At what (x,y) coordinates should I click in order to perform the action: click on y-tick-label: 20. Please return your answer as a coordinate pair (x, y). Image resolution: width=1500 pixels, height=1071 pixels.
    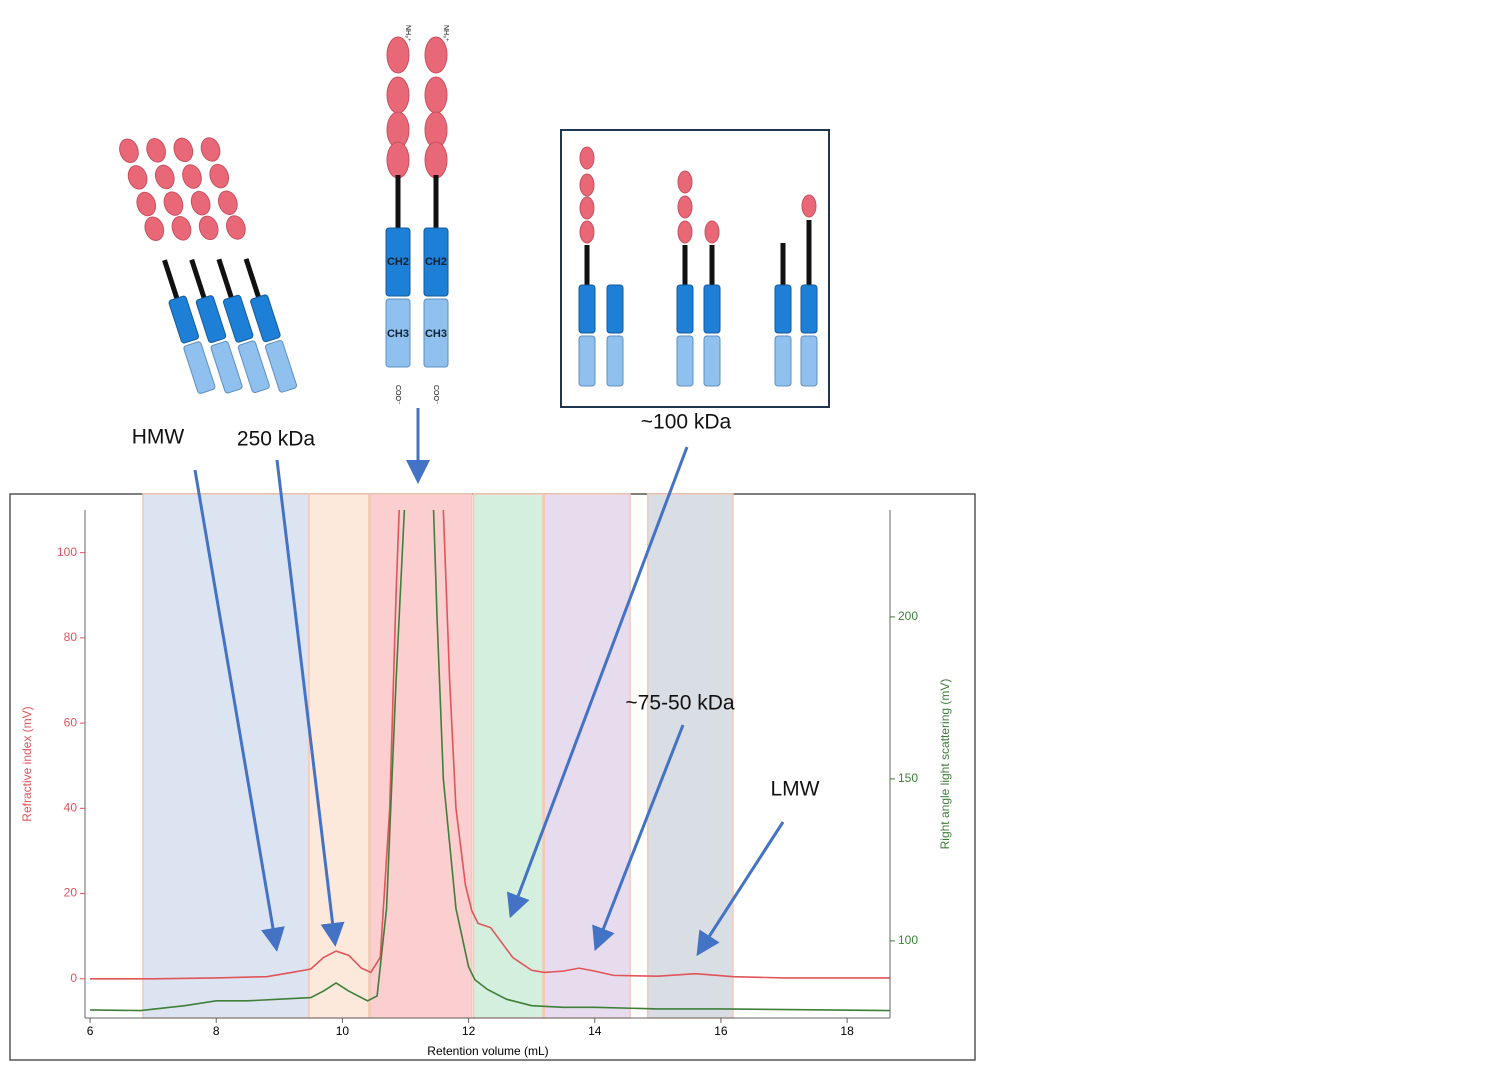
    Looking at the image, I should click on (71, 893).